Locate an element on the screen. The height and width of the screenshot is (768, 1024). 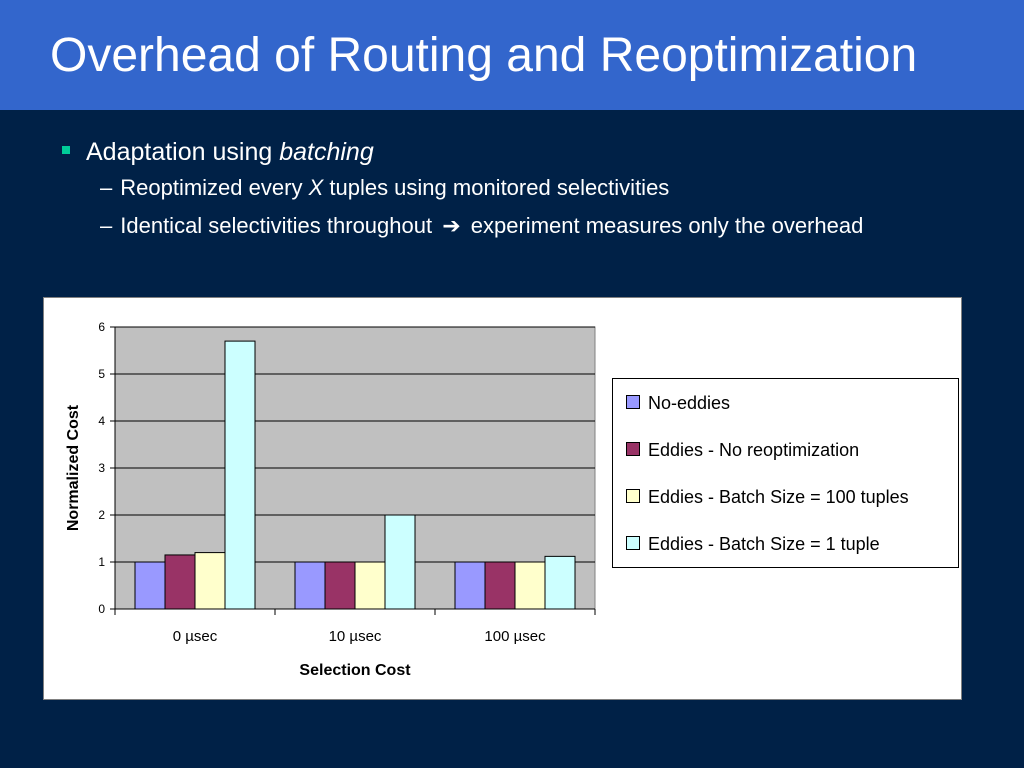
legend-item: Eddies - No reoptimization is located at coordinates (742, 450).